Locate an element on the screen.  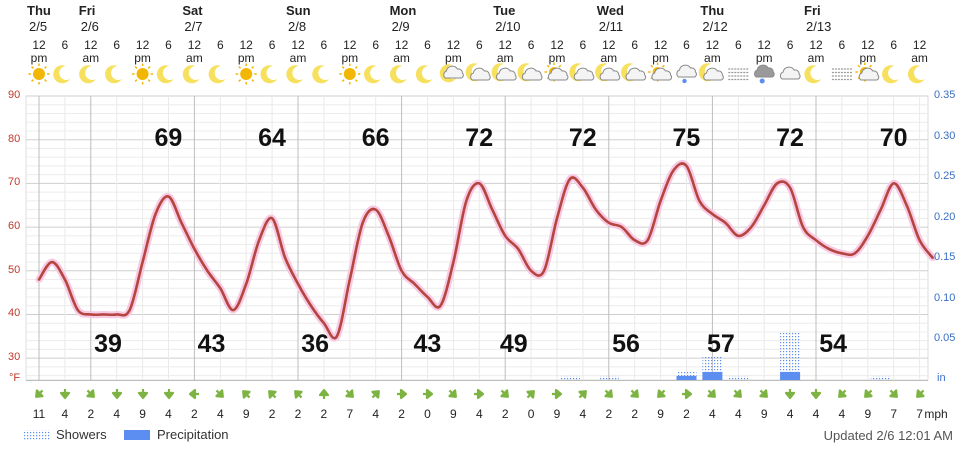
high-temp-label: 72 is located at coordinates (479, 138).